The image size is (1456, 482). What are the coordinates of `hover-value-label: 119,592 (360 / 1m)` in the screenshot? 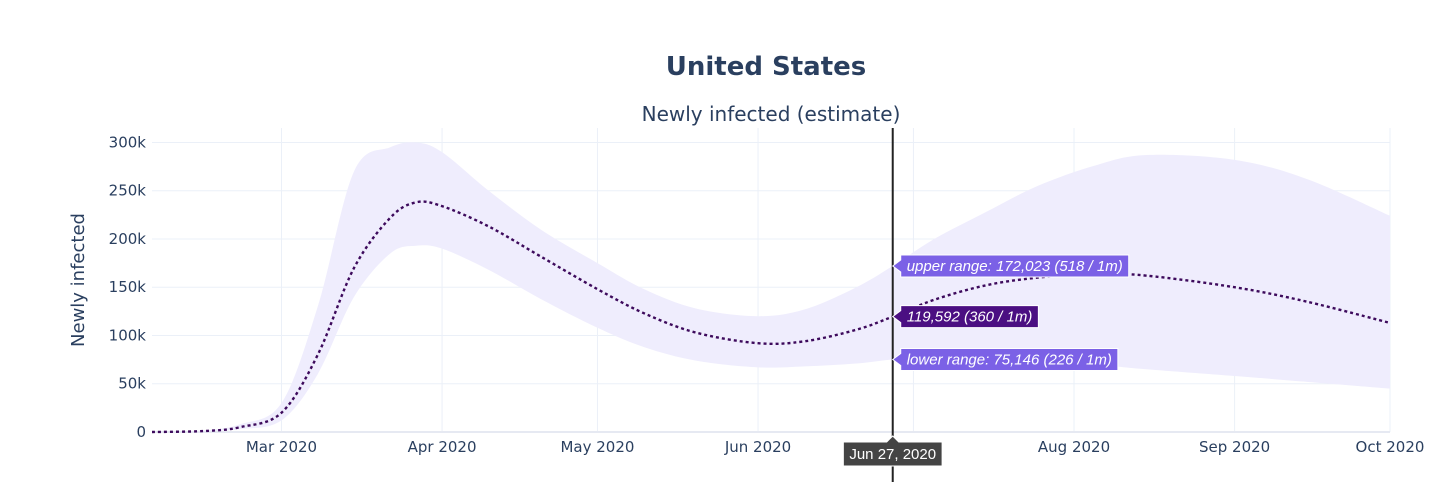 It's located at (965, 317).